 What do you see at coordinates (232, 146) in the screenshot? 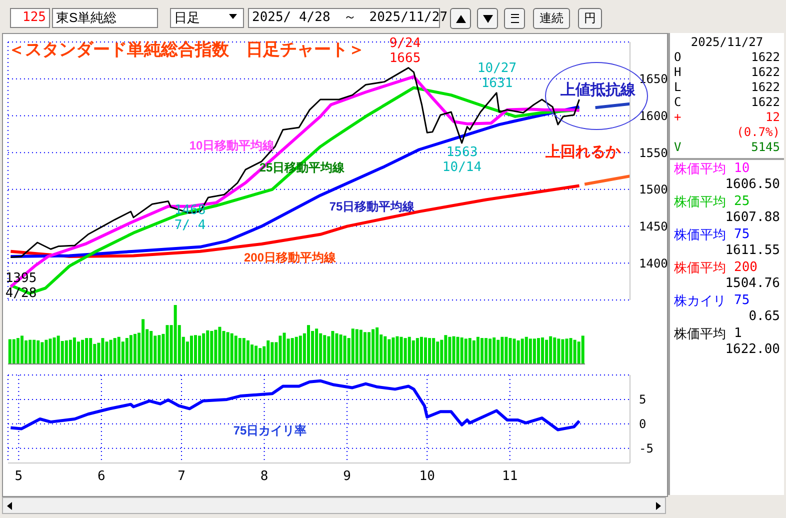
I see `annotation: 10日移動平均線` at bounding box center [232, 146].